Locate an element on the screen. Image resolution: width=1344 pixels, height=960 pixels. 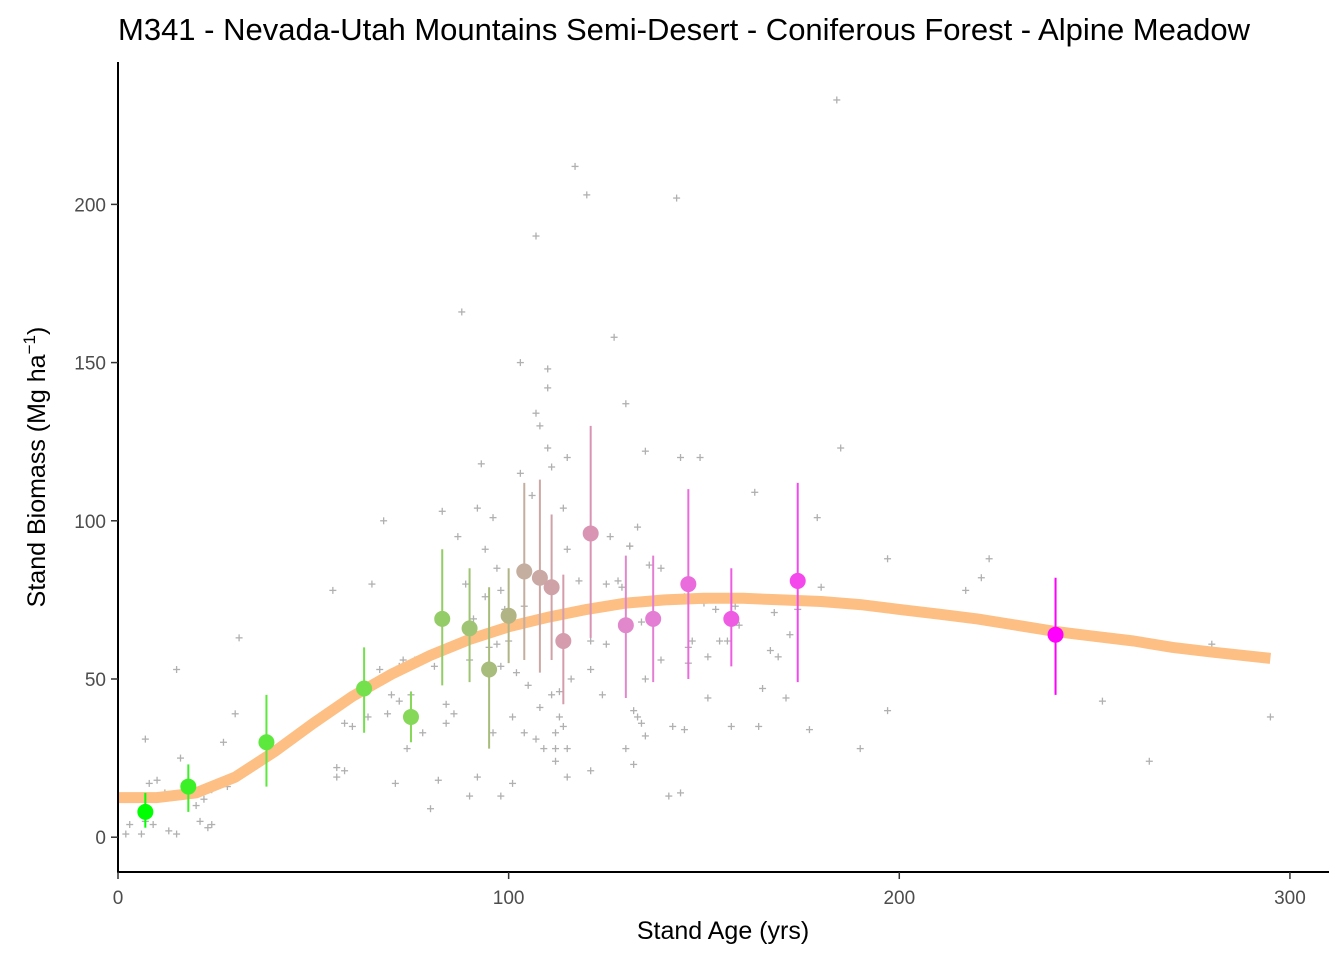
y-axis-title-main: Stand Biomass (Mg ha is located at coordinates (37, 480).